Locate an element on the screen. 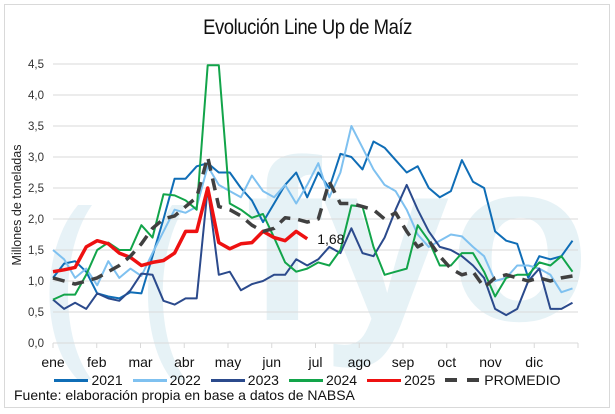 The height and width of the screenshot is (414, 615). legend-item-2022: 2022 is located at coordinates (166, 380).